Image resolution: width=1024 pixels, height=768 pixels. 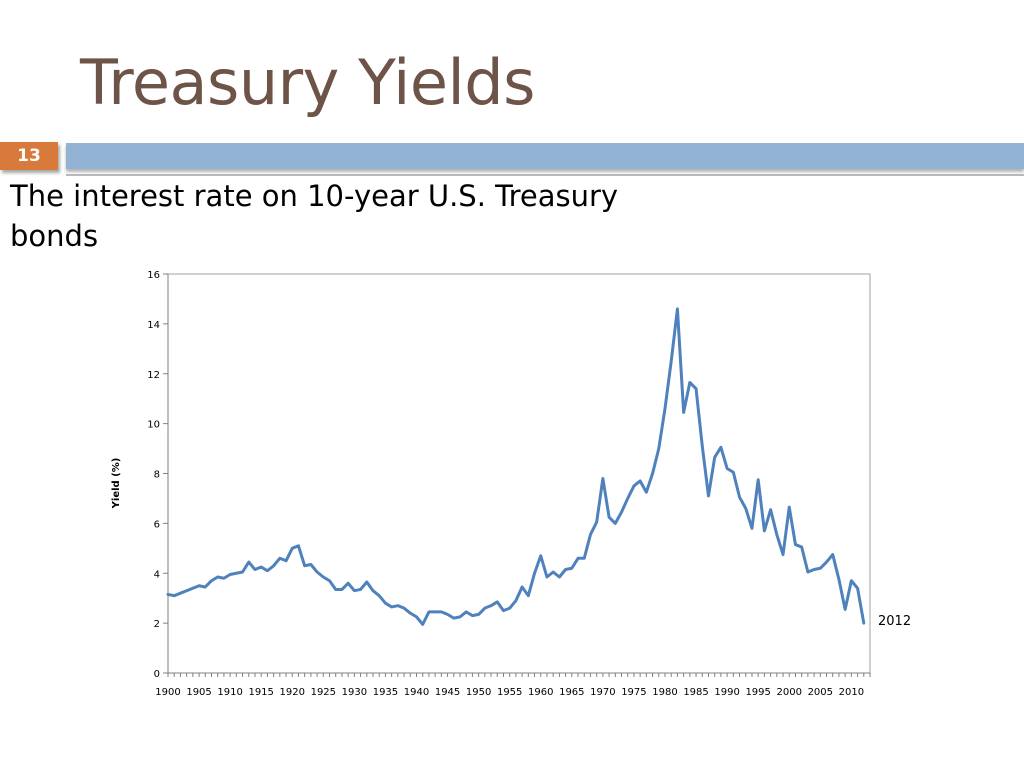 What do you see at coordinates (307, 82) in the screenshot?
I see `slide-title: Treasury Yields` at bounding box center [307, 82].